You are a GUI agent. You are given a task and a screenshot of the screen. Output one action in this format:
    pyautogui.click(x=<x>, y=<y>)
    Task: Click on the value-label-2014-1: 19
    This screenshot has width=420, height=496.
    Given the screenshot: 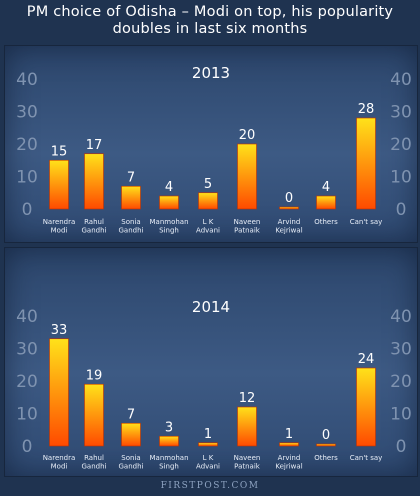 What is the action you would take?
    pyautogui.click(x=94, y=375)
    